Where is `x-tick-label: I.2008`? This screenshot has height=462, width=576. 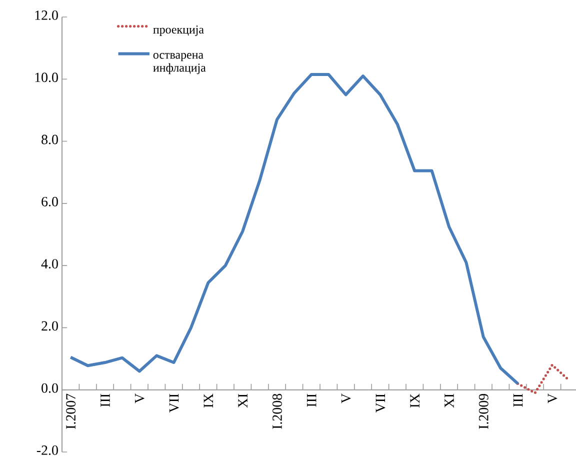 x-tick-label: I.2008 is located at coordinates (277, 411).